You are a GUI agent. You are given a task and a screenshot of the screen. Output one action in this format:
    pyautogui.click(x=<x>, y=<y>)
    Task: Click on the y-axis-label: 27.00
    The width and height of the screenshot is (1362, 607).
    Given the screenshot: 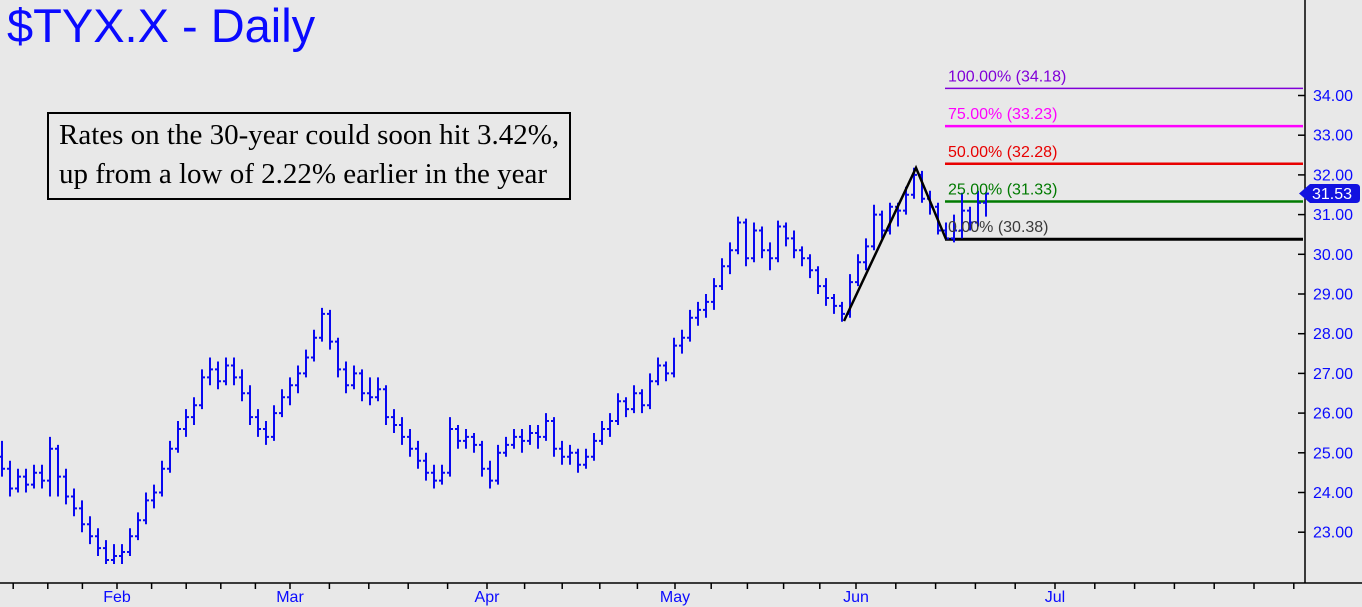 What is the action you would take?
    pyautogui.click(x=1333, y=374)
    